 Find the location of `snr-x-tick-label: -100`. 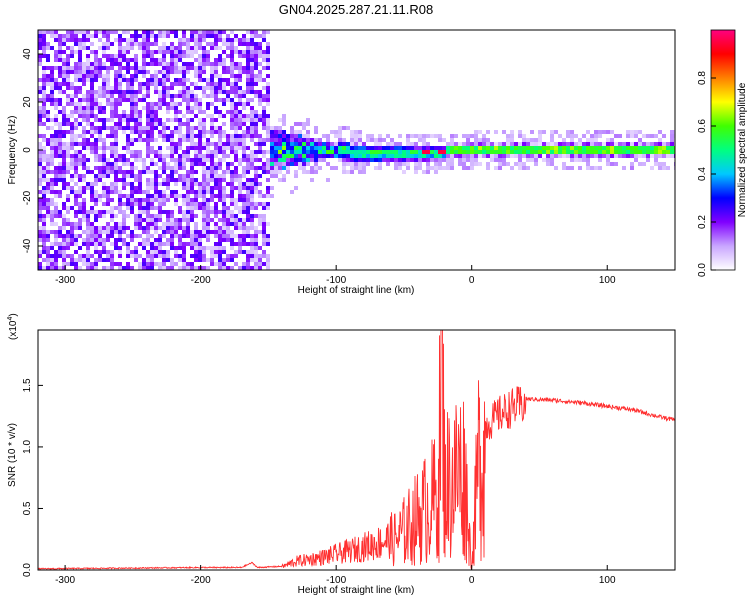

snr-x-tick-label: -100 is located at coordinates (336, 580).